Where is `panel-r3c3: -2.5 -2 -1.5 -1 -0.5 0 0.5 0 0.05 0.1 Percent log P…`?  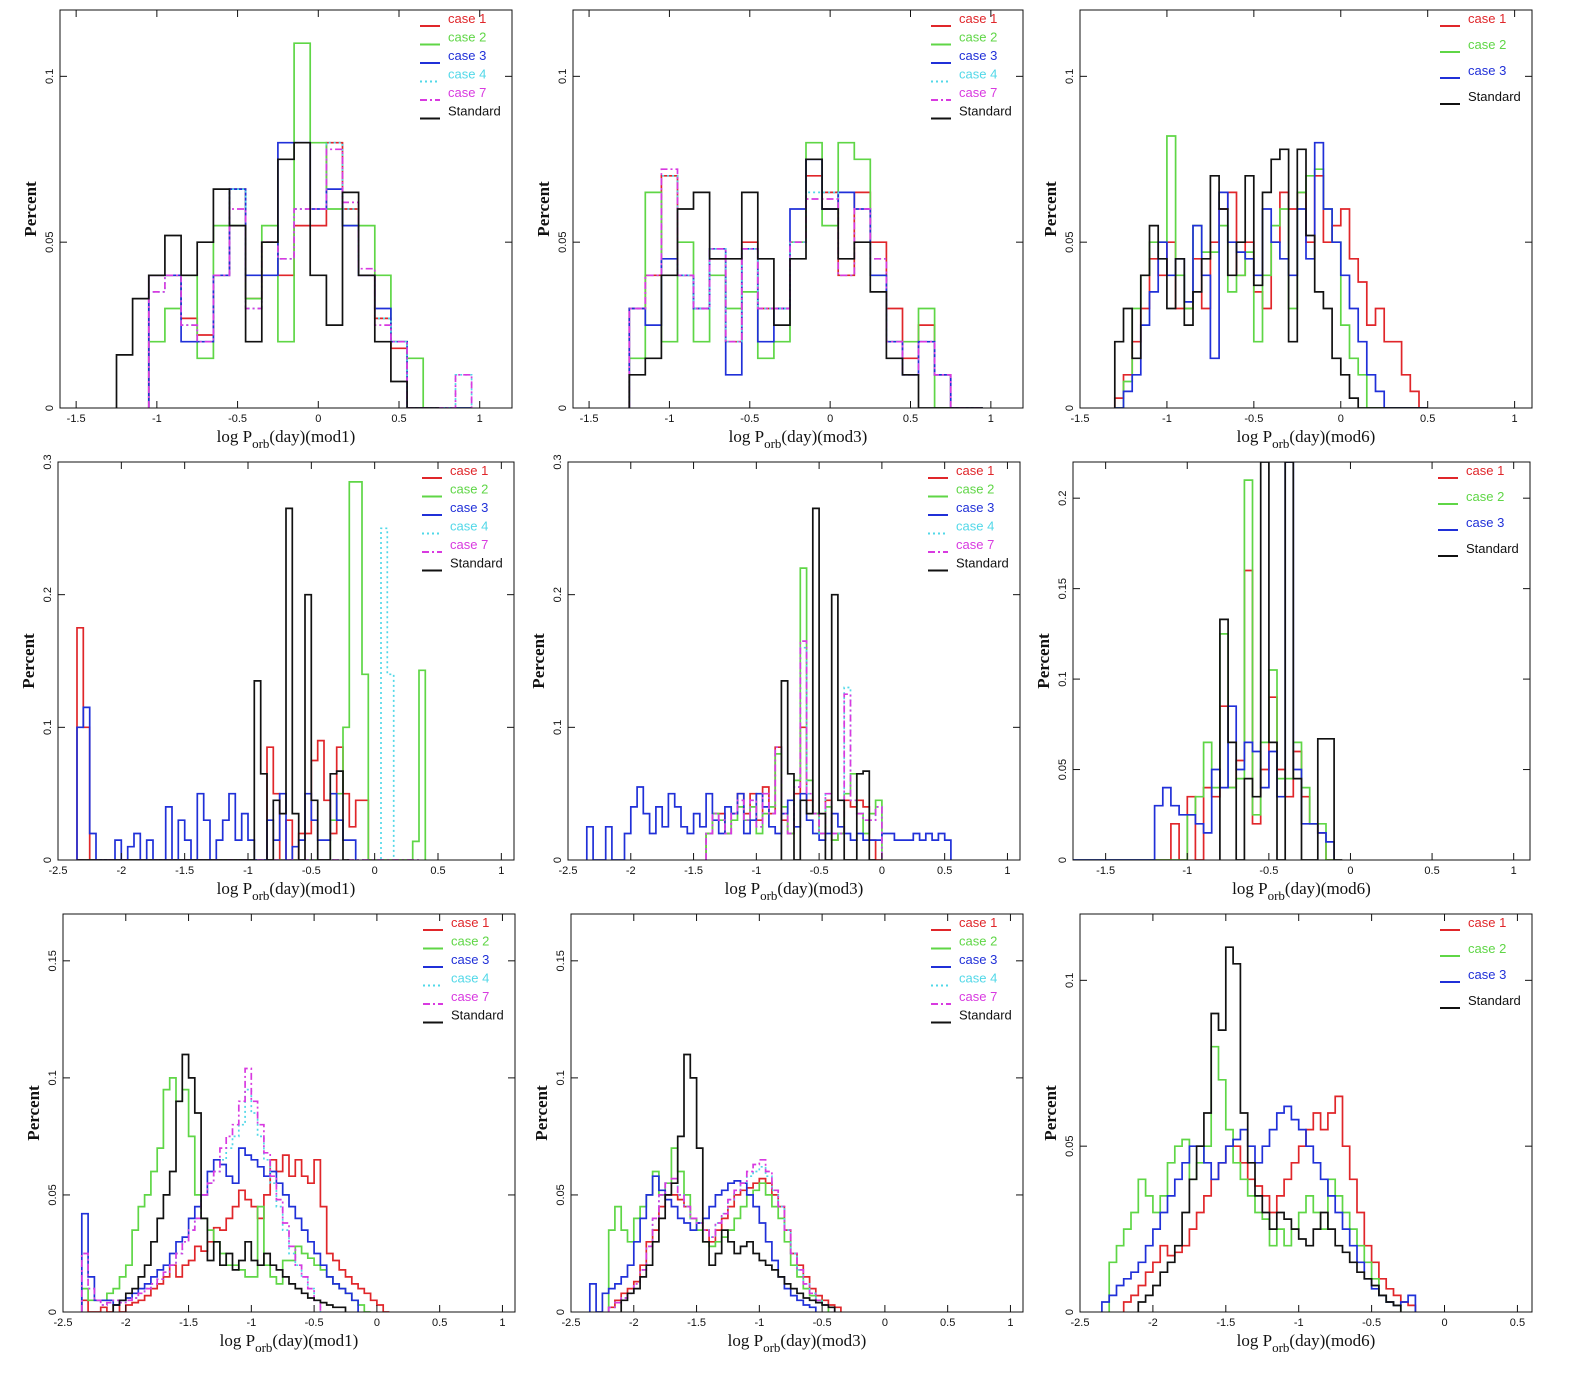
panel-r3c3: -2.5 -2 -1.5 -1 -0.5 0 0.5 0 0.05 0.1 Percent log P… is located at coordinates (1287, 1134).